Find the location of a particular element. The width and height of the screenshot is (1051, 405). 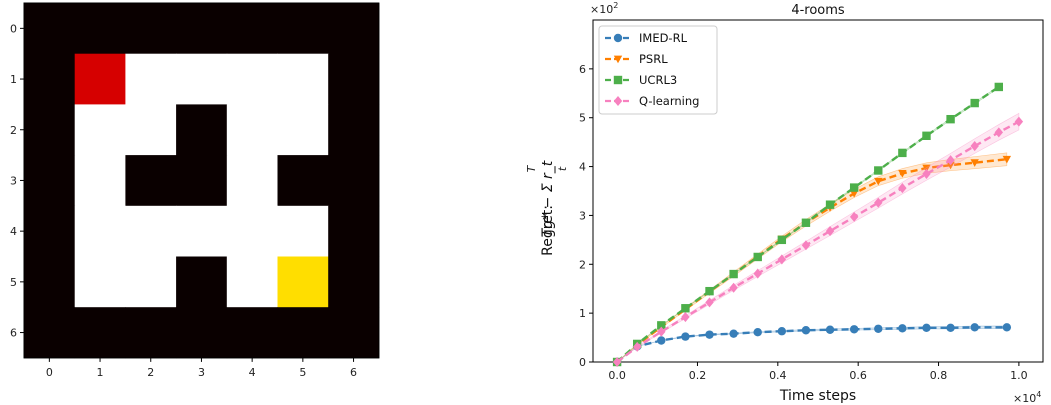

x-axis-multiplier: ×10⁴ is located at coordinates (1027, 397).